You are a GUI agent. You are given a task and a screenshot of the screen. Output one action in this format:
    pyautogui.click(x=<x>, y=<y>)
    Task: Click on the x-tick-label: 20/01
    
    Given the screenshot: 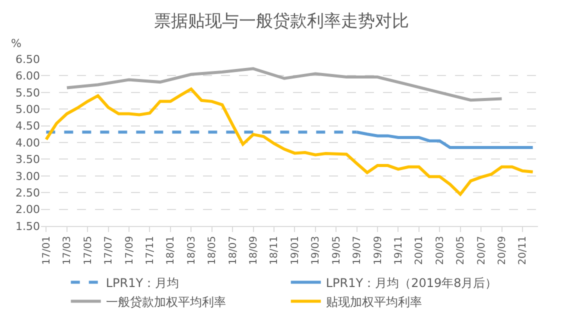 What is the action you would take?
    pyautogui.click(x=420, y=250)
    